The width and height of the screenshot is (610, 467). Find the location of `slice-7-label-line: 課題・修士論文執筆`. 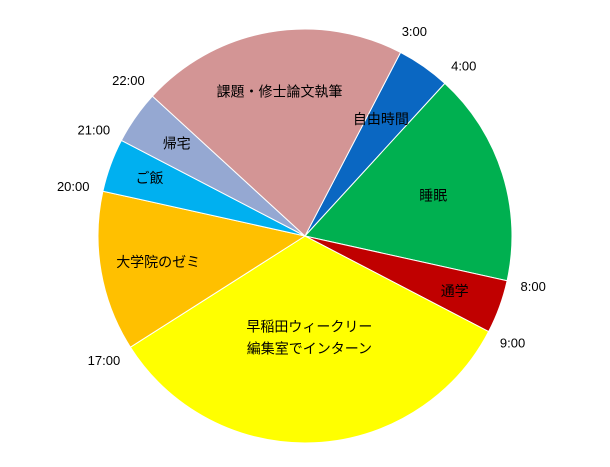

slice-7-label-line: 課題・修士論文執筆 is located at coordinates (280, 92).